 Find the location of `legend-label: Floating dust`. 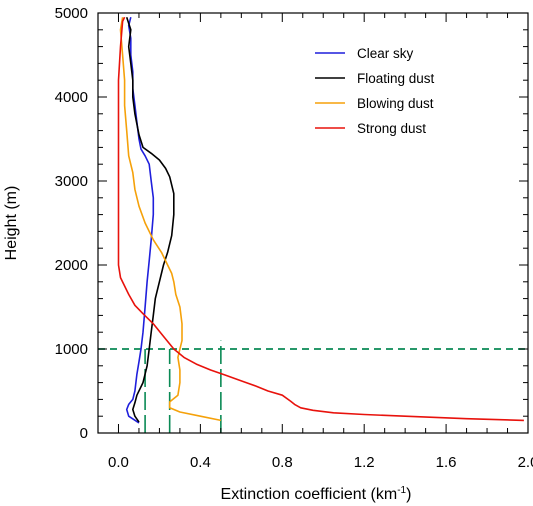

legend-label: Floating dust is located at coordinates (396, 78).